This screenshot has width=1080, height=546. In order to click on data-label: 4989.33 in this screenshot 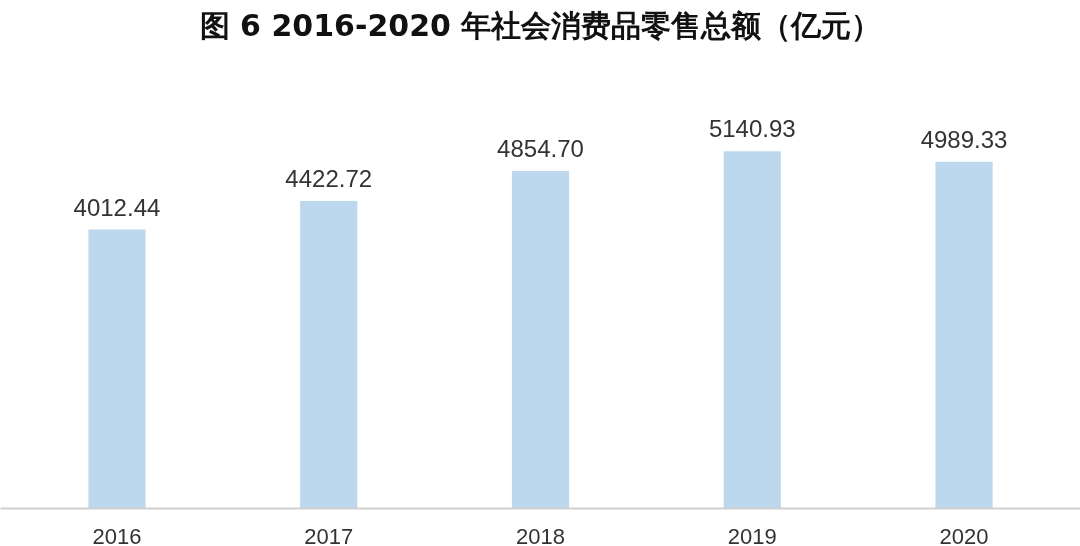, I will do `click(964, 139)`.